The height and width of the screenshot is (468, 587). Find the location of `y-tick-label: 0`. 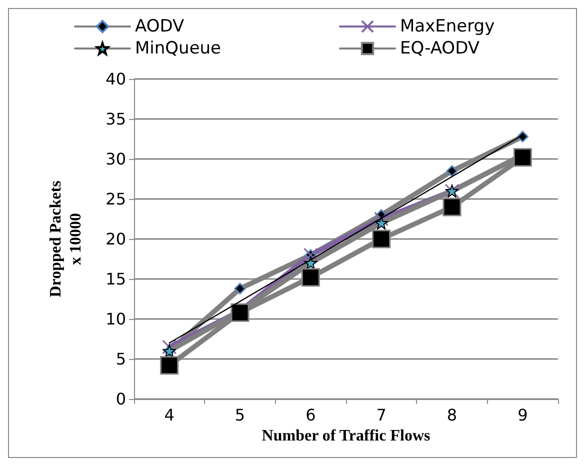

y-tick-label: 0 is located at coordinates (121, 399).